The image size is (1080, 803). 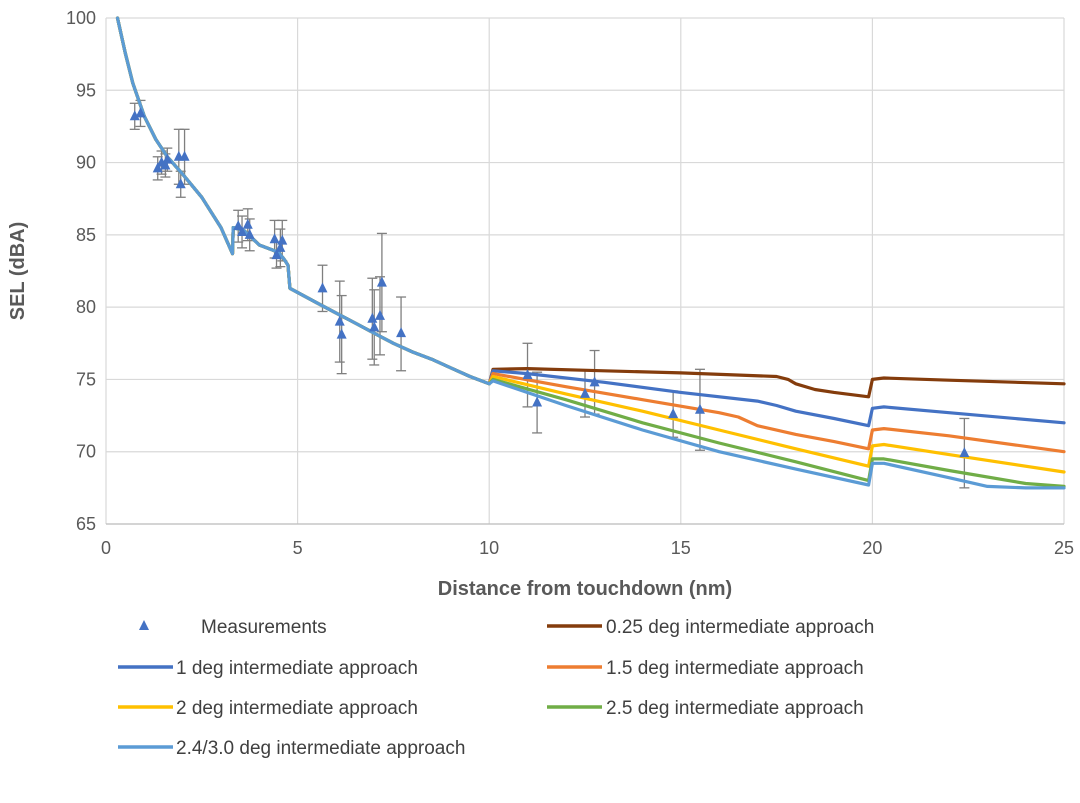 I want to click on x-tick-label: 0, so click(x=106, y=548).